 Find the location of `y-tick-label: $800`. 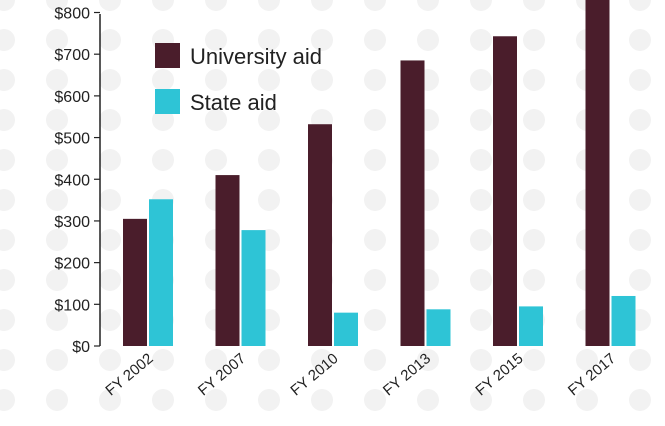

y-tick-label: $800 is located at coordinates (72, 14).